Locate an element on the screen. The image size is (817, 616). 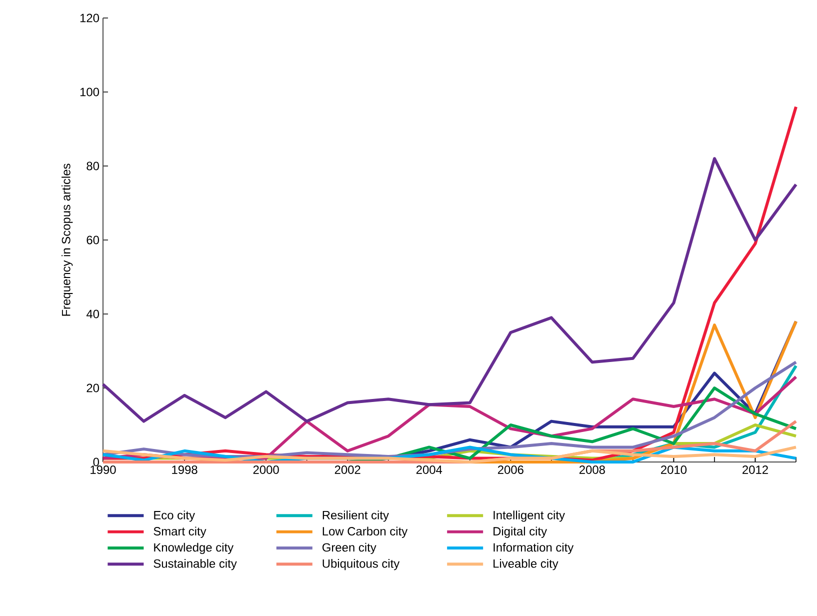
x-tick-label: 2012 is located at coordinates (755, 470).